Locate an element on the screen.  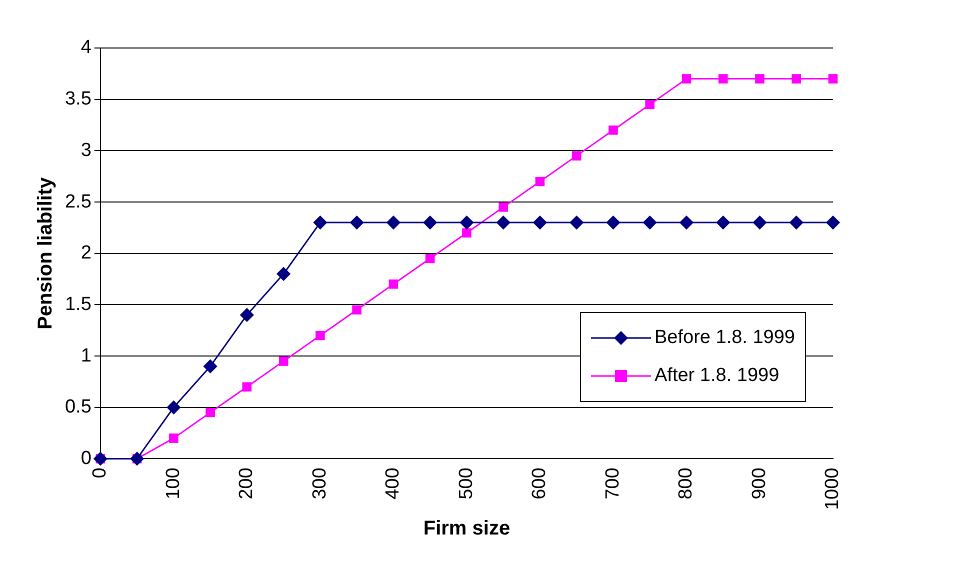
y-tick-label: 2.5 is located at coordinates (78, 201).